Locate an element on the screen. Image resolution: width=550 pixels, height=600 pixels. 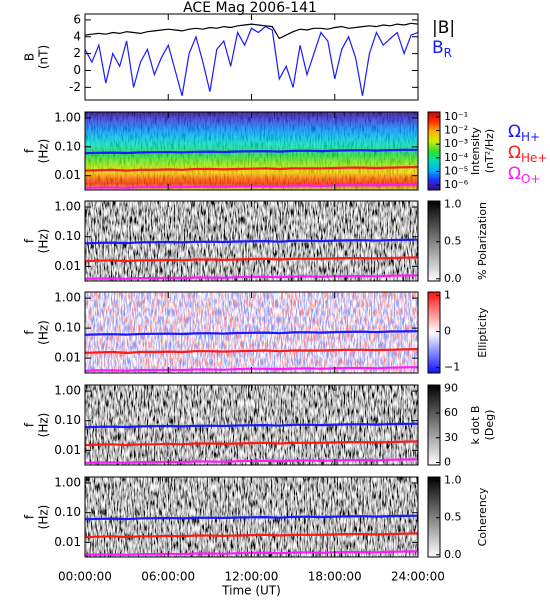
legend-subscript: H+ is located at coordinates (530, 137).